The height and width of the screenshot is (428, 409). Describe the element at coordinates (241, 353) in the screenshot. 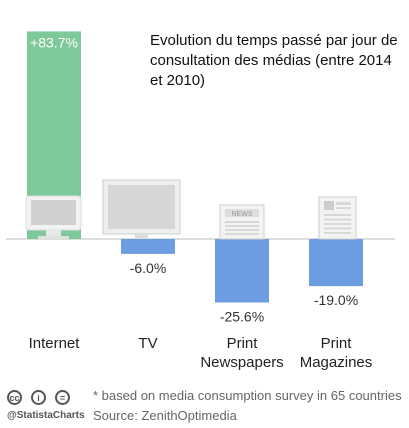

I see `category-label-3: Print Newspapers` at that location.